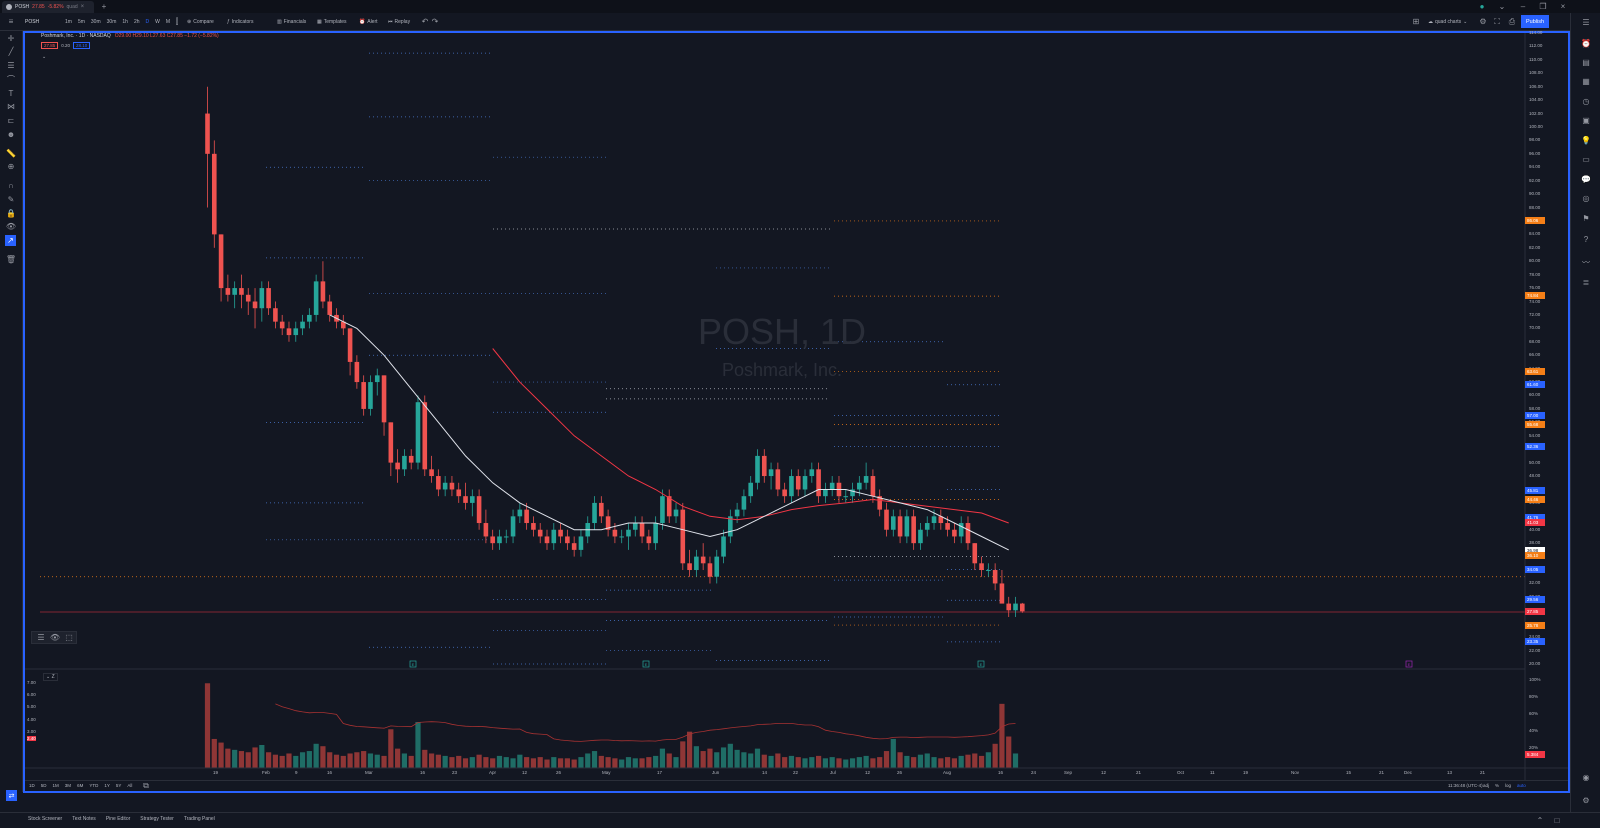 Image resolution: width=1600 pixels, height=828 pixels. Describe the element at coordinates (1497, 785) in the screenshot. I see `axis-option-percent: %` at that location.